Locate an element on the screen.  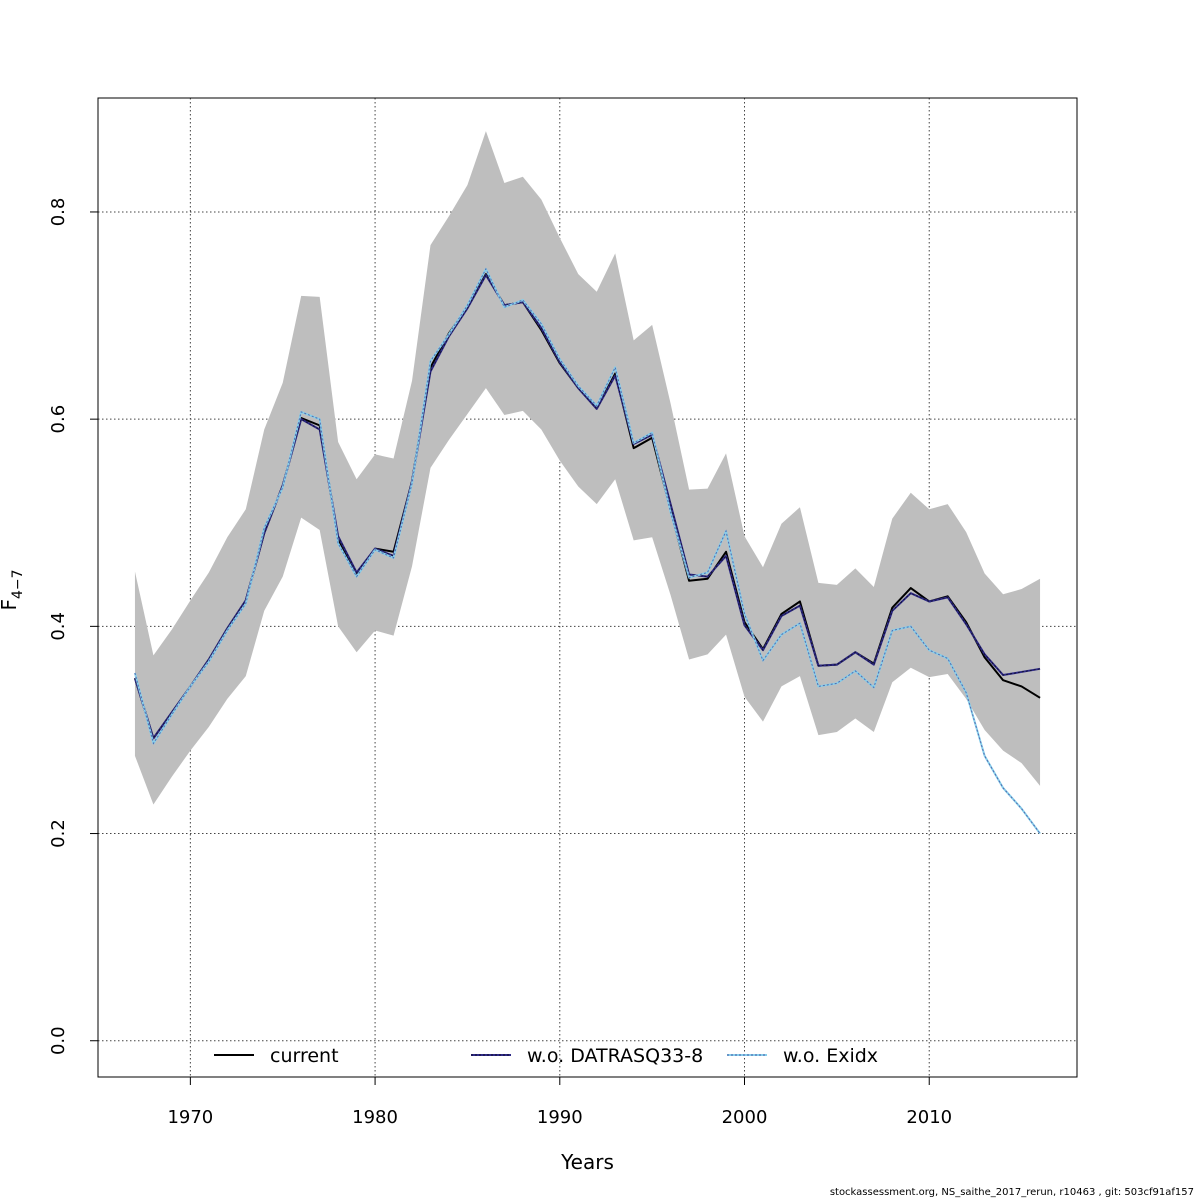
legend: current w.o. DATRASQ33-8 w.o. Exidx is located at coordinates (546, 1056).